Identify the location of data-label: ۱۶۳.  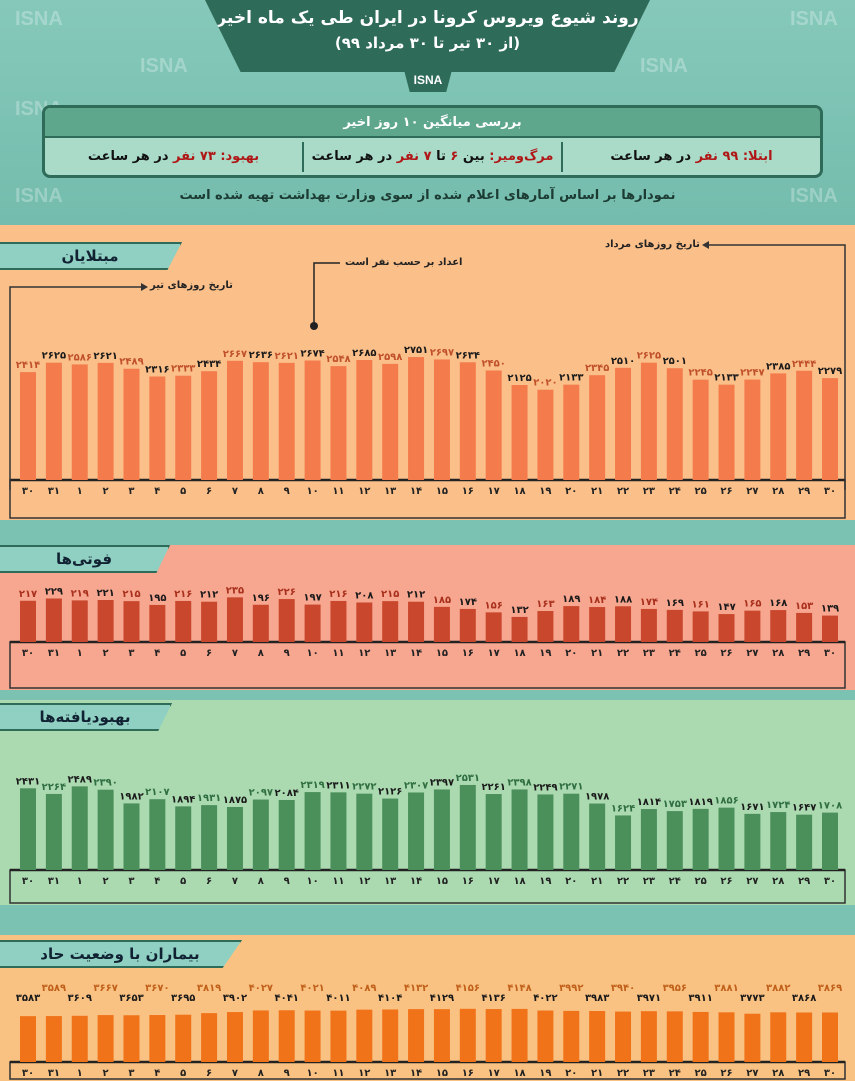
(545, 604).